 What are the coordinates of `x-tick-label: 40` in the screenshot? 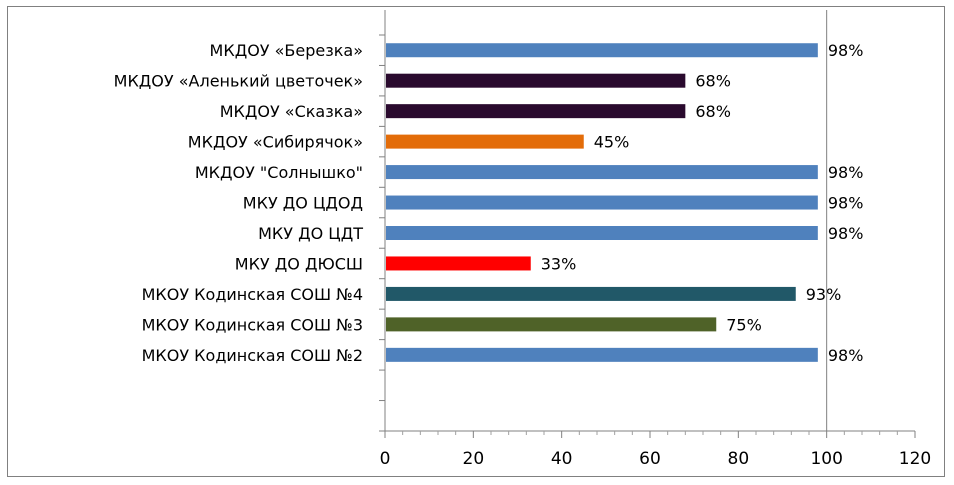 It's located at (562, 459).